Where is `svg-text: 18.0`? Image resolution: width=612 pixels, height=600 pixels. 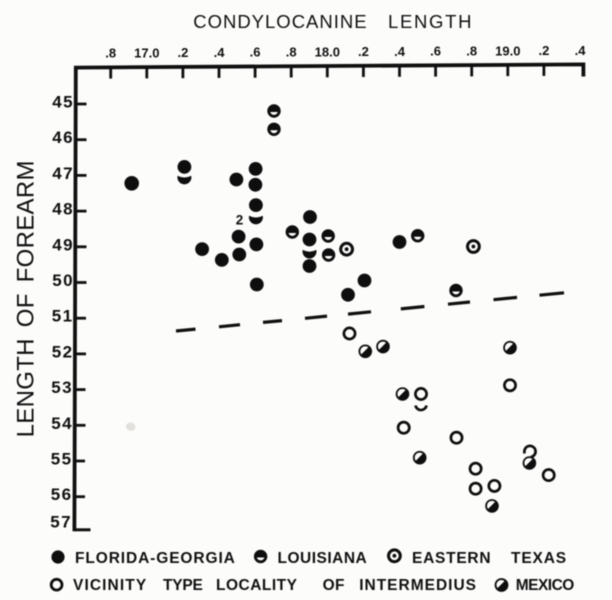 svg-text: 18.0 is located at coordinates (327, 51).